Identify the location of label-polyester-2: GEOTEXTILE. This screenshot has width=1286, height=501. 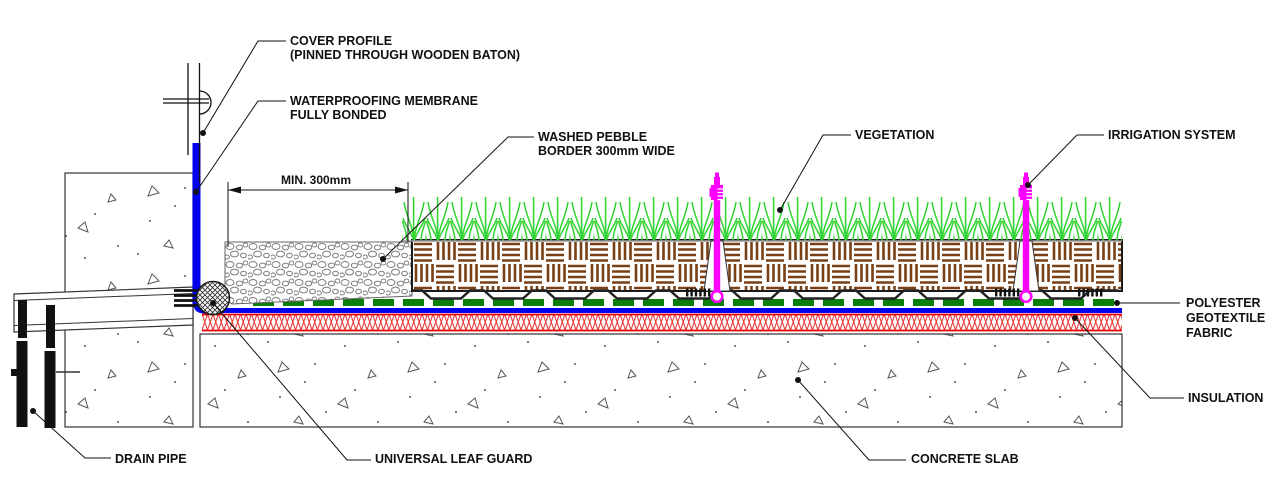
(1225, 318).